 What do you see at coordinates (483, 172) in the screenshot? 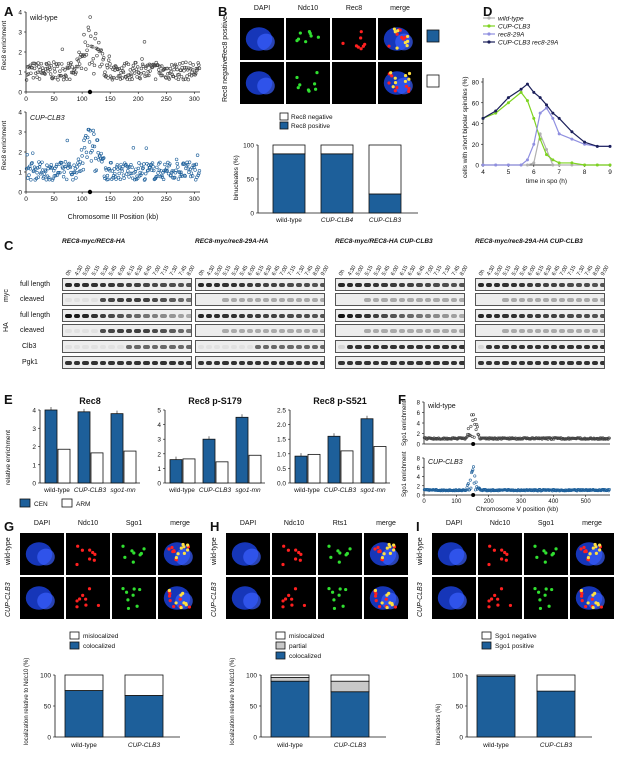
I see `x-tick-label: 4` at bounding box center [483, 172].